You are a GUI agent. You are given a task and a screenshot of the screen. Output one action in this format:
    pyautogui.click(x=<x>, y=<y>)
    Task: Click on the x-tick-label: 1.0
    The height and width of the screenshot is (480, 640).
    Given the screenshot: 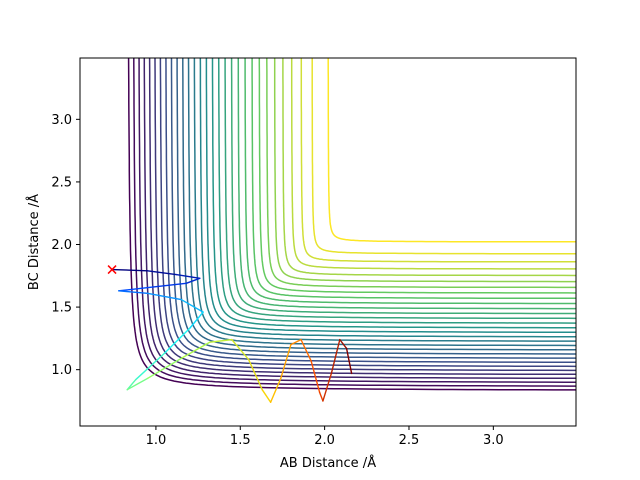 What is the action you would take?
    pyautogui.click(x=156, y=440)
    